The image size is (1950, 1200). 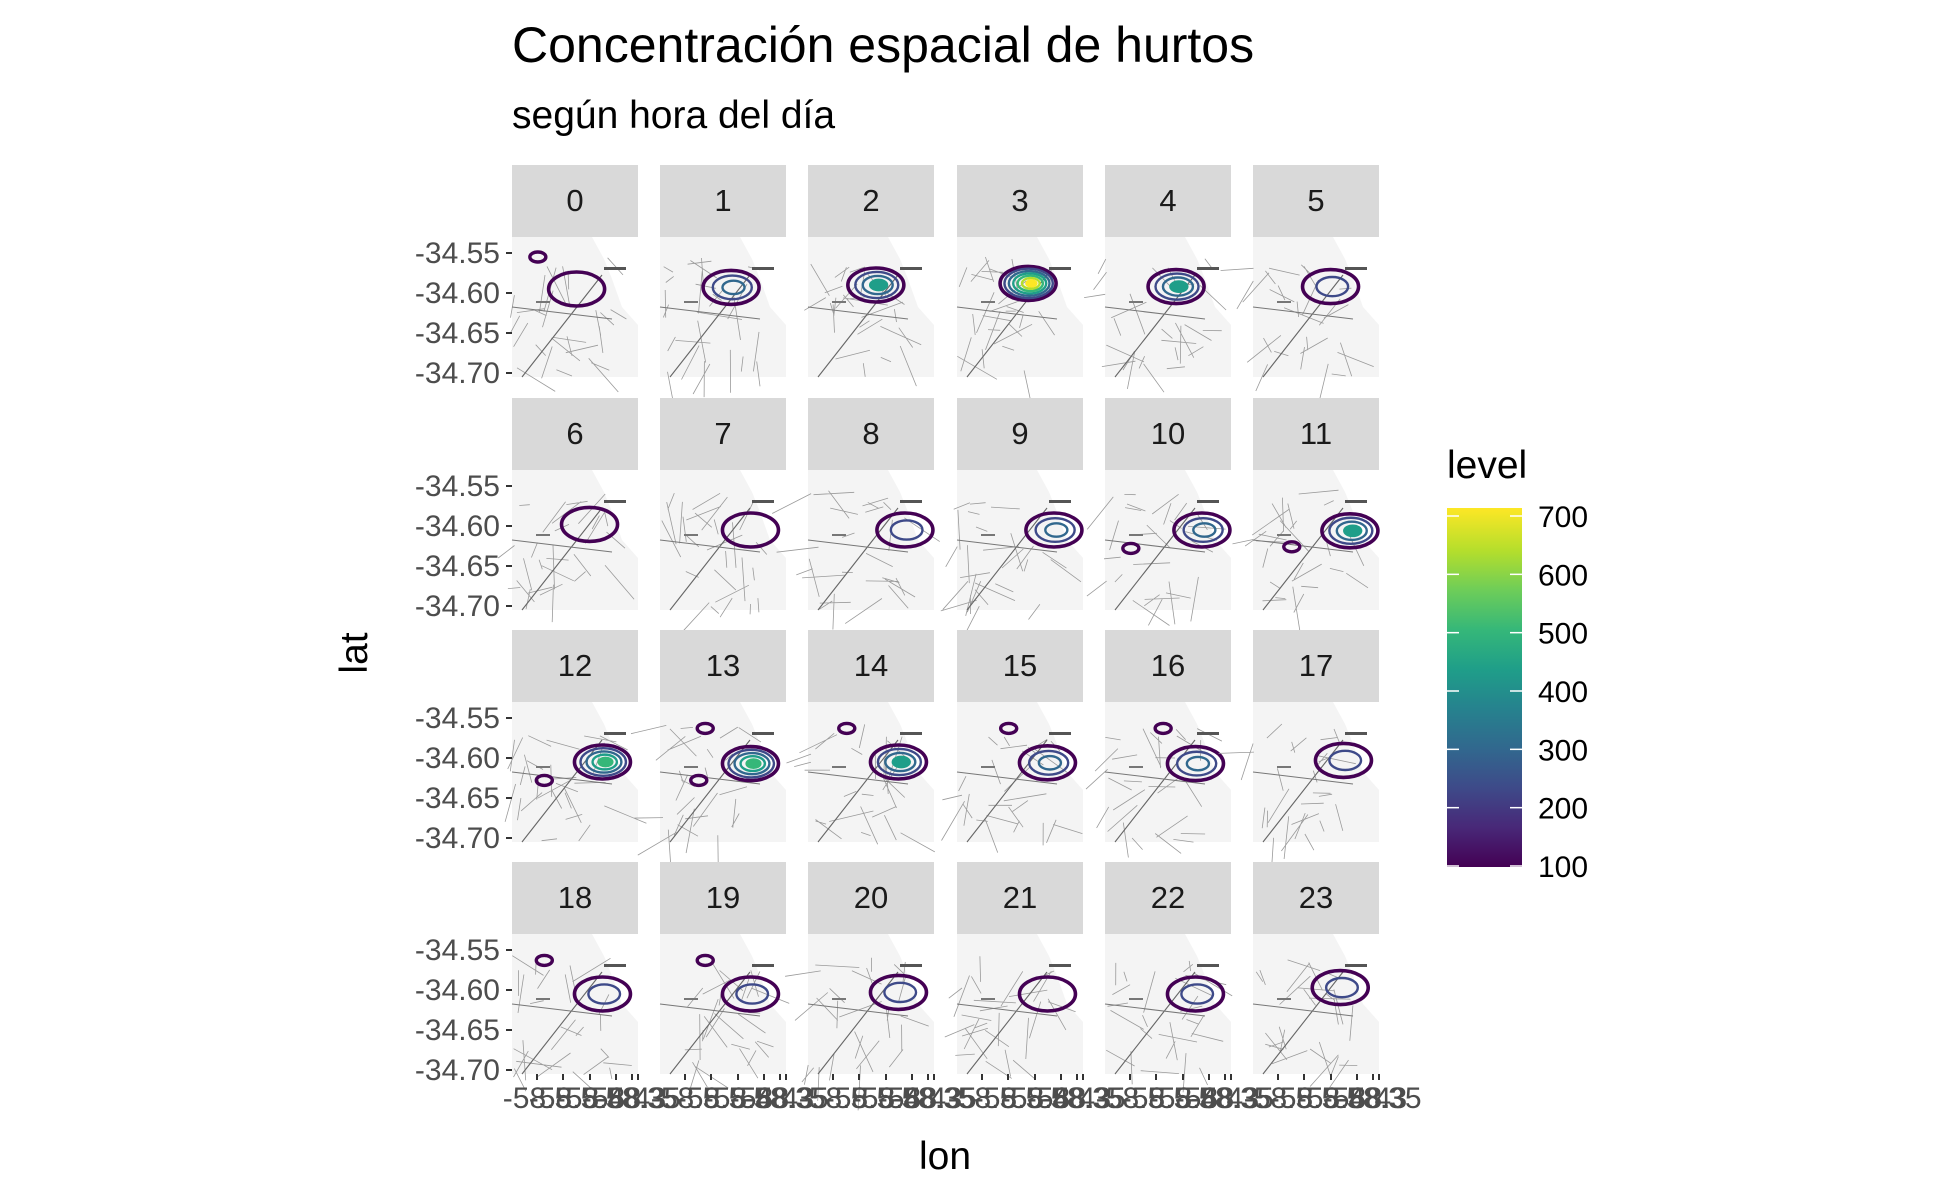 I want to click on facet-label: 3, so click(x=1019, y=200).